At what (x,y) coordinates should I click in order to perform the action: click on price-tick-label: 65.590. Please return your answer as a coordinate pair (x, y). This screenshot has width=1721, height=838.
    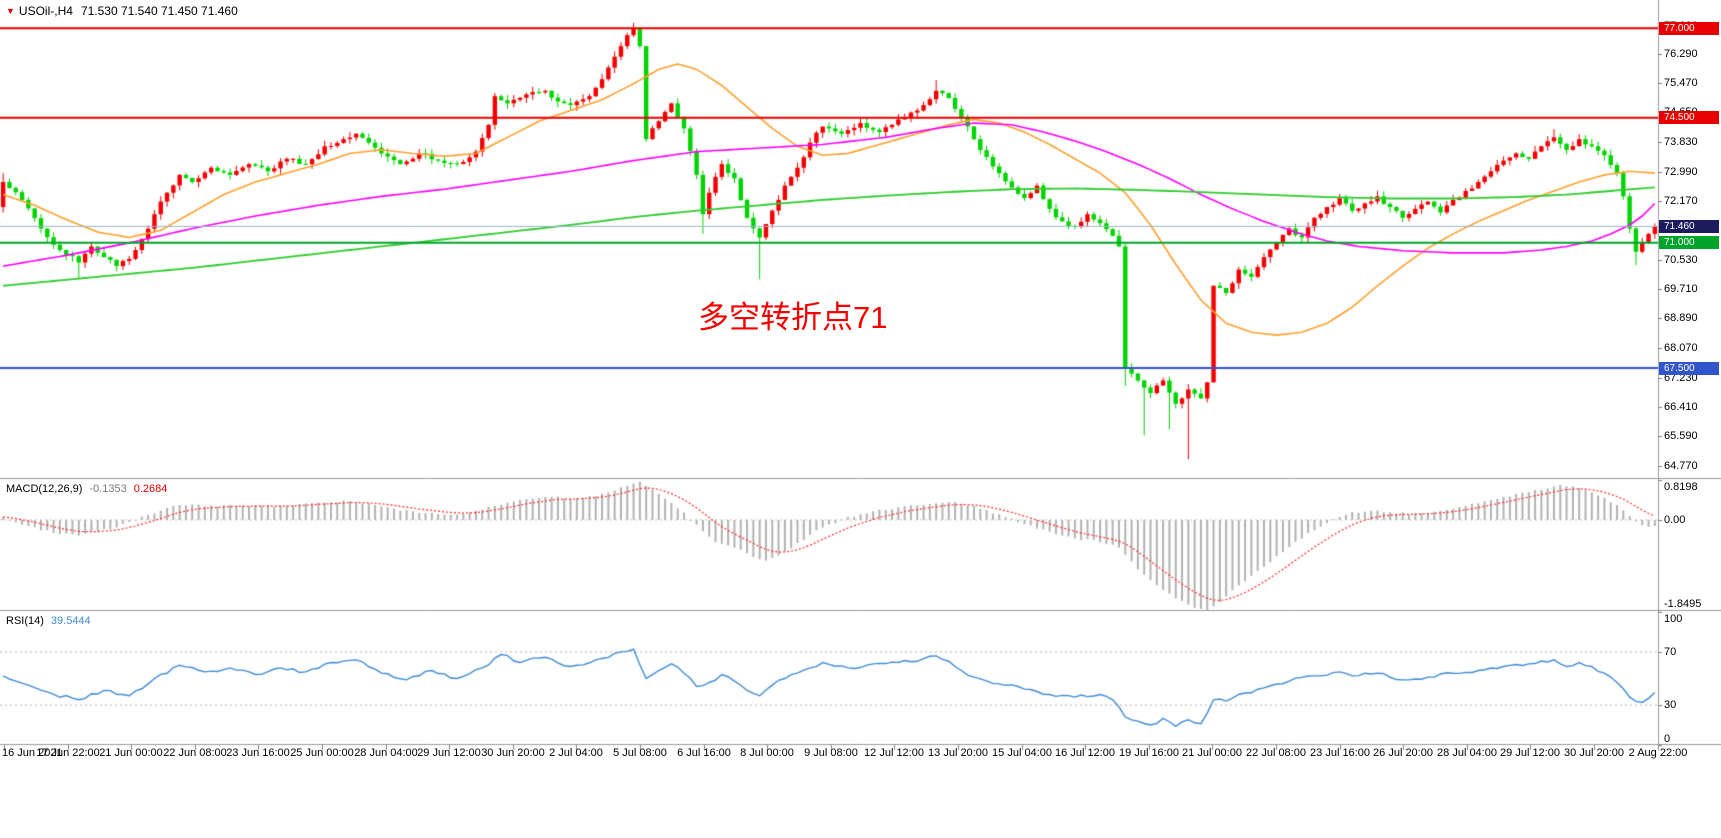
    Looking at the image, I should click on (1681, 436).